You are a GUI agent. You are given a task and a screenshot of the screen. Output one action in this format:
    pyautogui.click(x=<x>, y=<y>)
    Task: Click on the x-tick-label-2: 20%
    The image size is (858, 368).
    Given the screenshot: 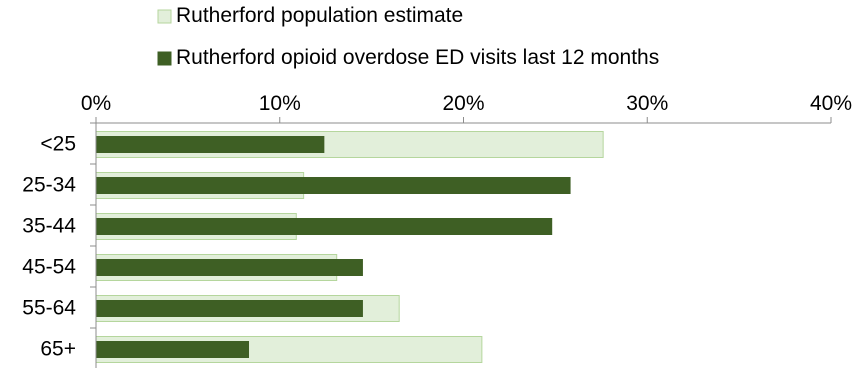 What is the action you would take?
    pyautogui.click(x=463, y=103)
    